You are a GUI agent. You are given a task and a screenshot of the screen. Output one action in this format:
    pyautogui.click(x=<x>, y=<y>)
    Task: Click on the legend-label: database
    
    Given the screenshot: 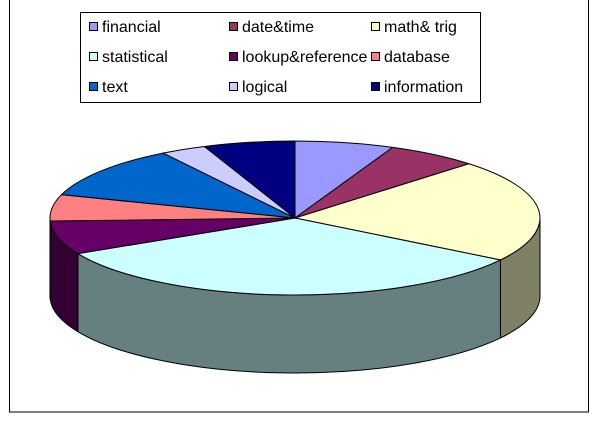 What is the action you would take?
    pyautogui.click(x=417, y=57)
    